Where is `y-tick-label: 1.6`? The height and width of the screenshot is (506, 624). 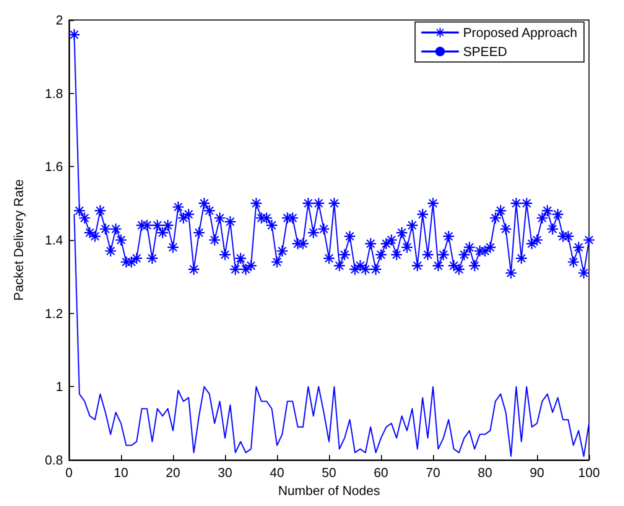 y-tick-label: 1.6 is located at coordinates (53, 166).